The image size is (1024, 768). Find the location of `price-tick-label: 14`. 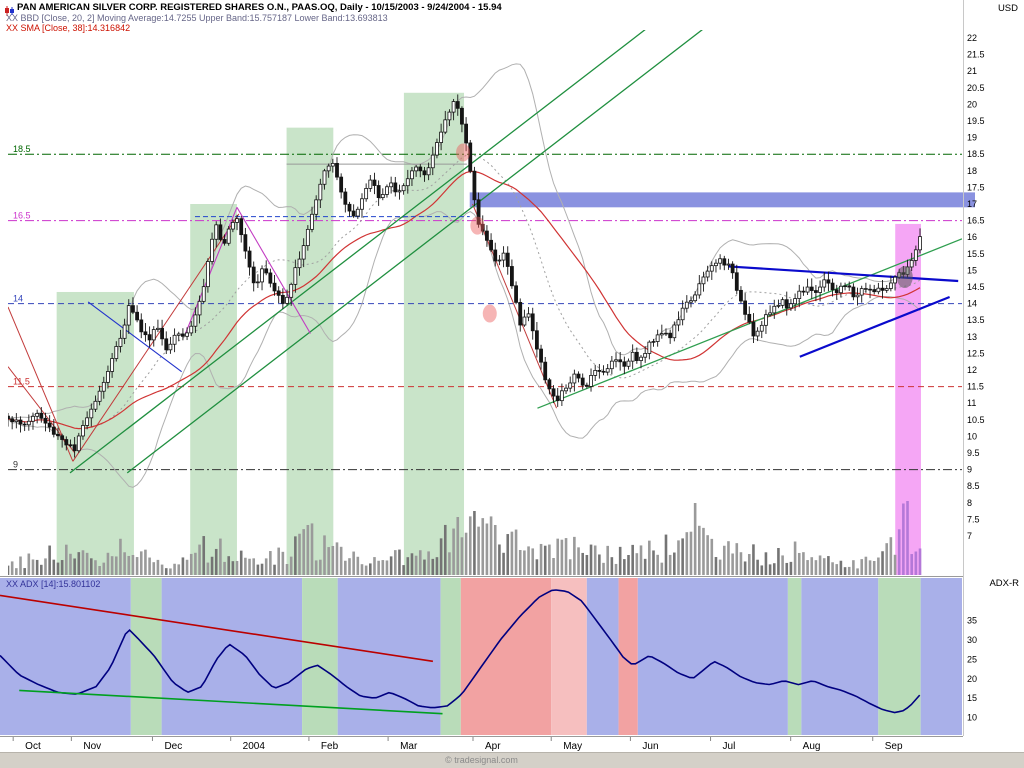

price-tick-label: 14 is located at coordinates (972, 304).